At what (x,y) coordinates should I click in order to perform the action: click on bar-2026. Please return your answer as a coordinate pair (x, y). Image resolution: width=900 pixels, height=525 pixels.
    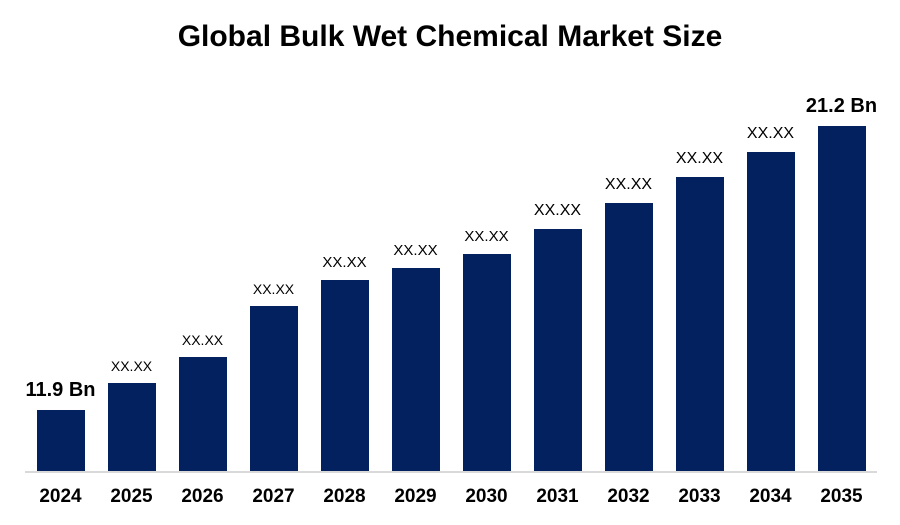
    Looking at the image, I should click on (202, 414).